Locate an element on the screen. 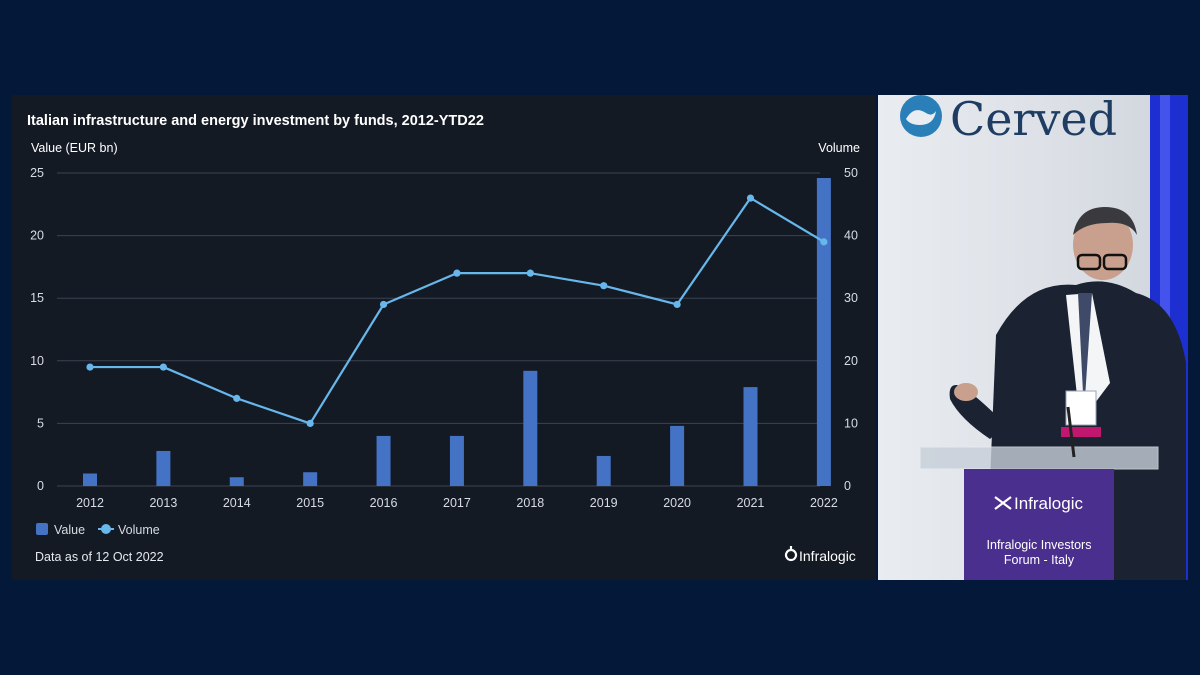 The width and height of the screenshot is (1200, 675). name-badge is located at coordinates (1081, 408).